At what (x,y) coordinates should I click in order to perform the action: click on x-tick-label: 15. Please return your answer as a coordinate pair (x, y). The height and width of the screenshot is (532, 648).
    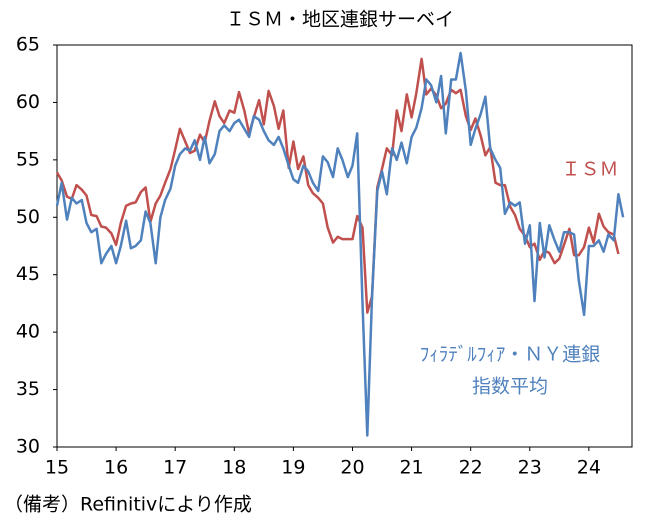
    Looking at the image, I should click on (57, 468).